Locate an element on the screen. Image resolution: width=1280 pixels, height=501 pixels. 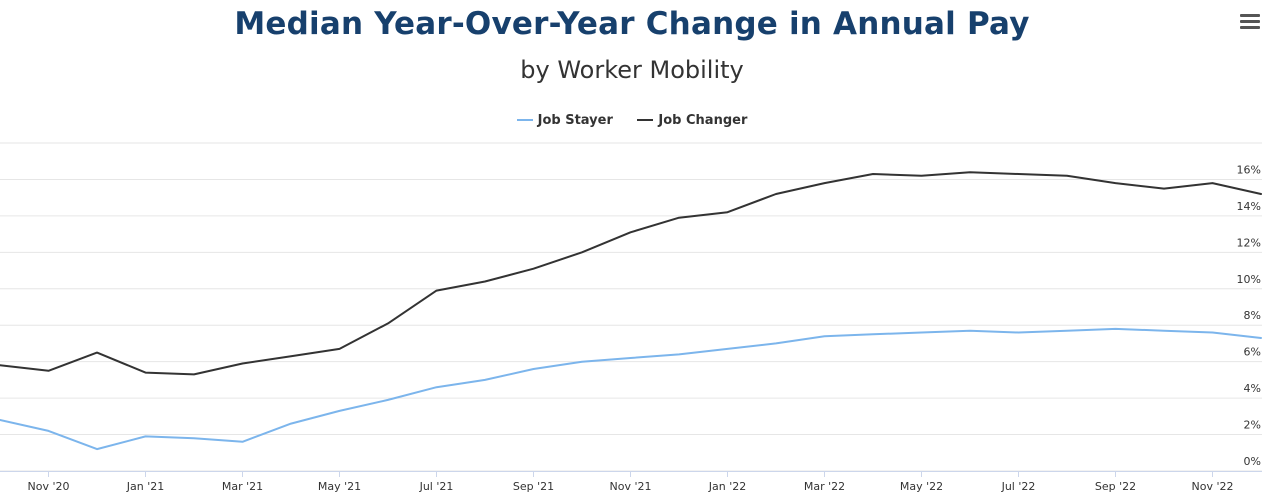
x-tick-label: May '21 is located at coordinates (339, 486).